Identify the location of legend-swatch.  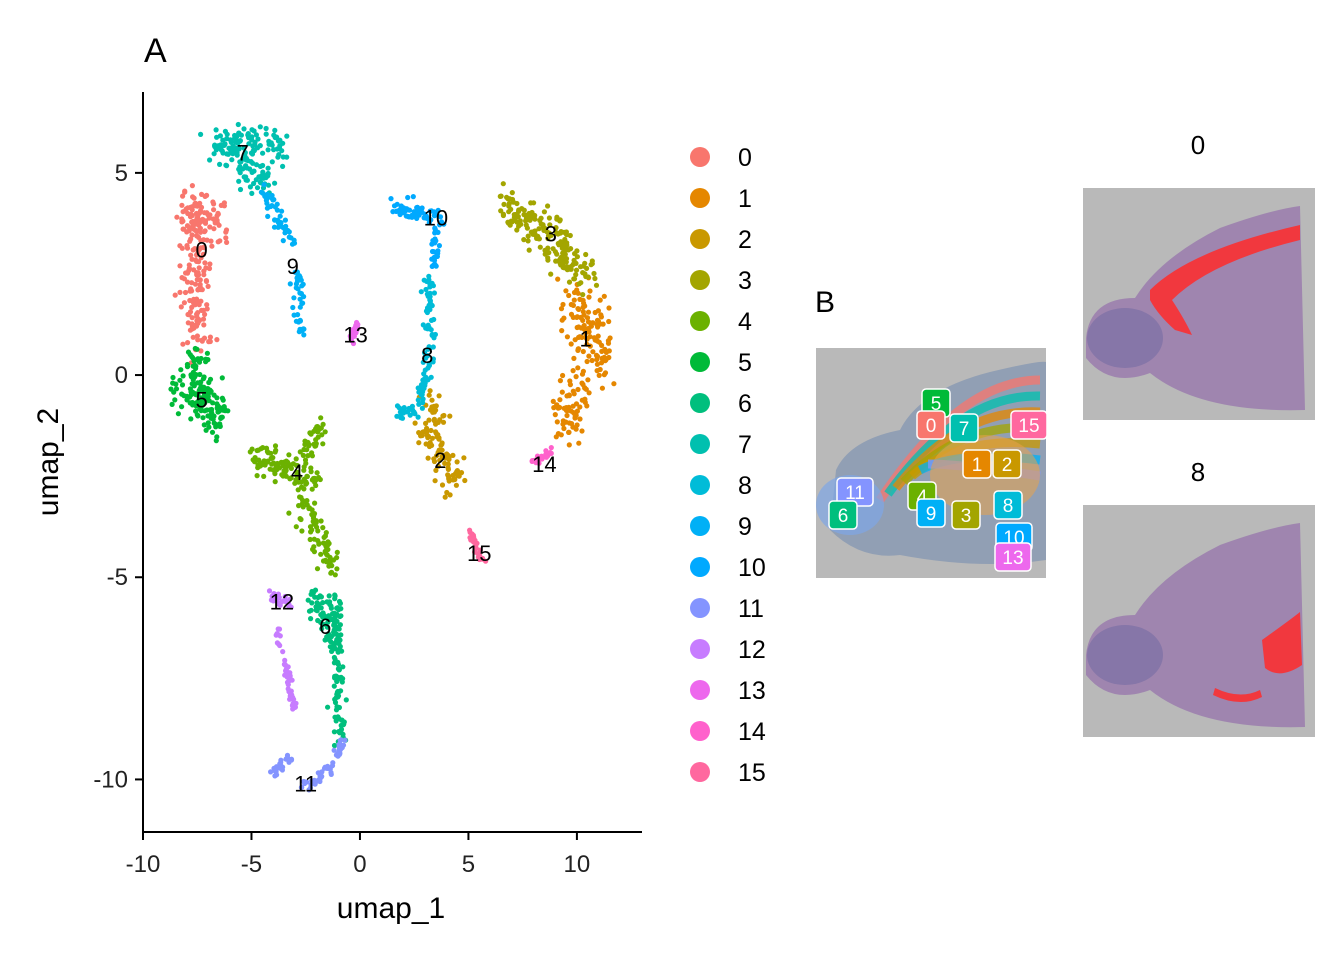
(700, 485).